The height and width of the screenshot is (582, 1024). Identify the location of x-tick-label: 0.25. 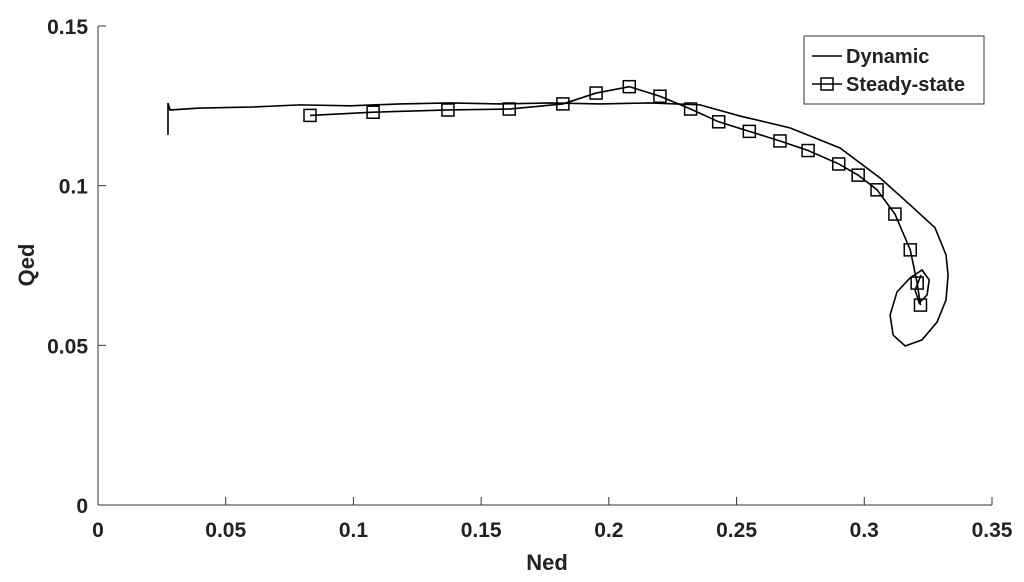
(736, 530).